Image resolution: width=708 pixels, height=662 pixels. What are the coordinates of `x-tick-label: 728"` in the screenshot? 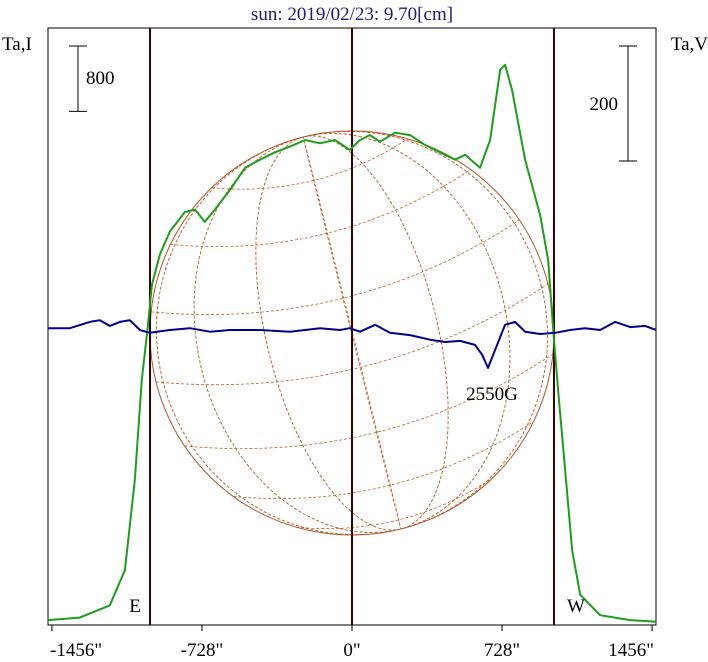 It's located at (502, 650).